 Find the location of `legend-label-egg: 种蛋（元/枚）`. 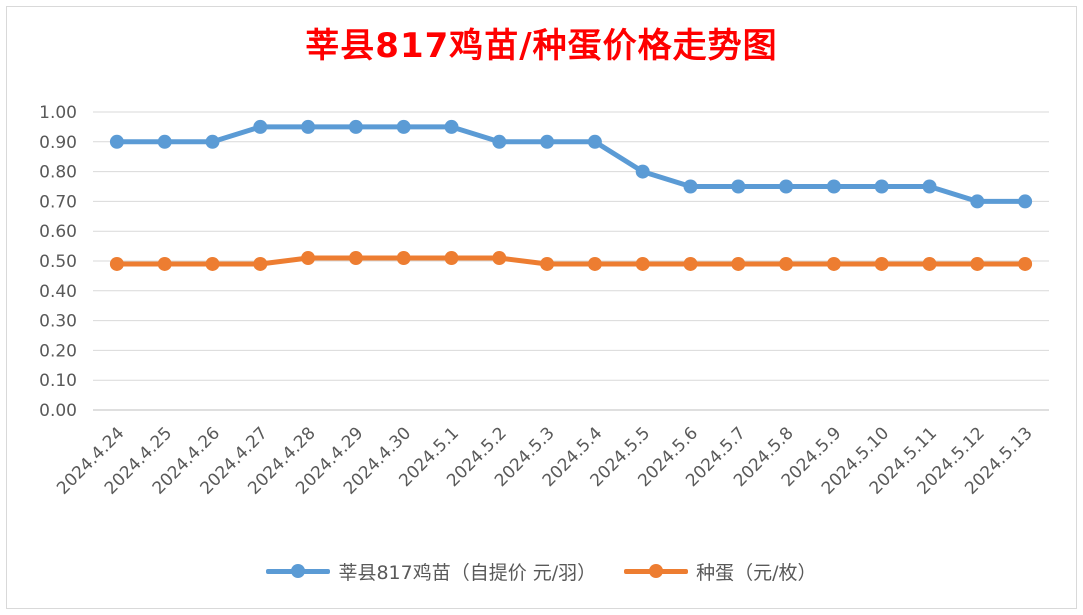

legend-label-egg: 种蛋（元/枚） is located at coordinates (756, 572).